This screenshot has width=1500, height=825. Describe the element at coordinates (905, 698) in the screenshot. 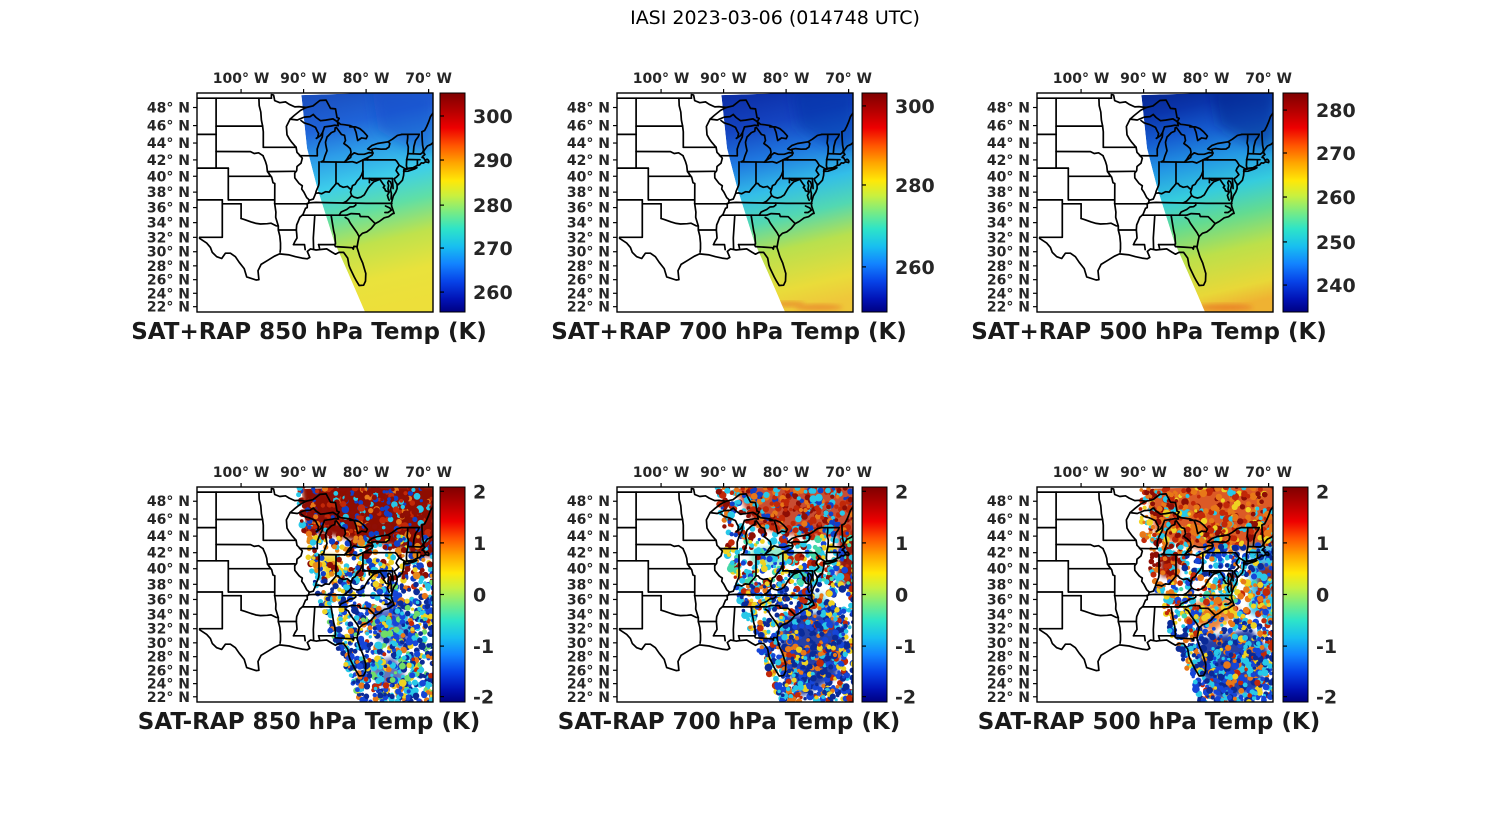

I see `colorbar-label: -2` at that location.